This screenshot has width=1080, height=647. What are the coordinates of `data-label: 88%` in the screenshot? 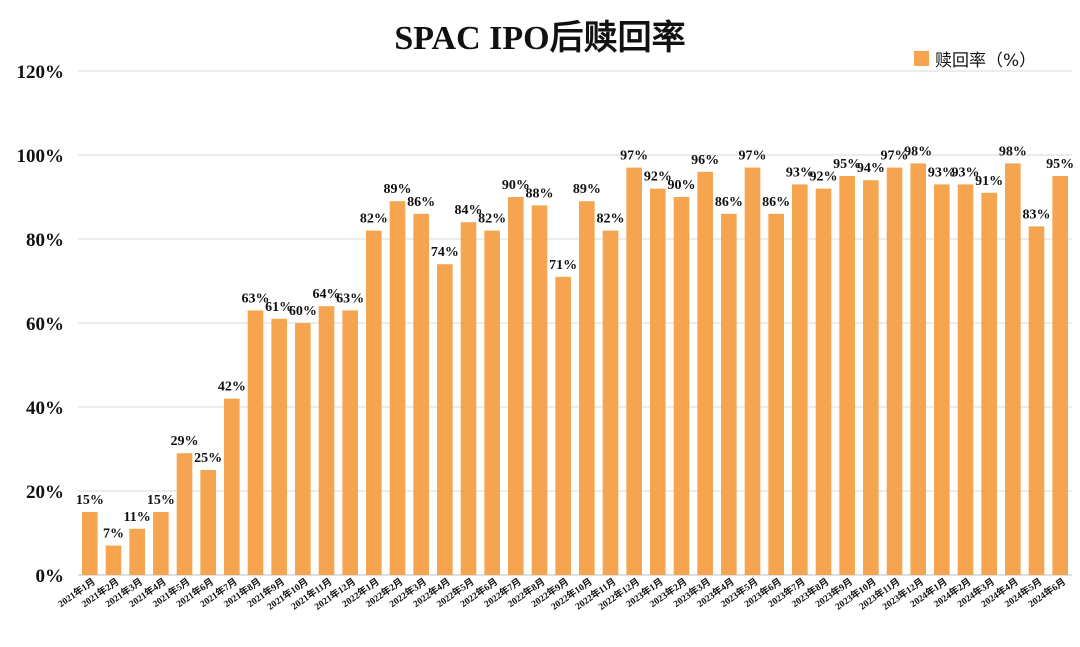 It's located at (540, 193).